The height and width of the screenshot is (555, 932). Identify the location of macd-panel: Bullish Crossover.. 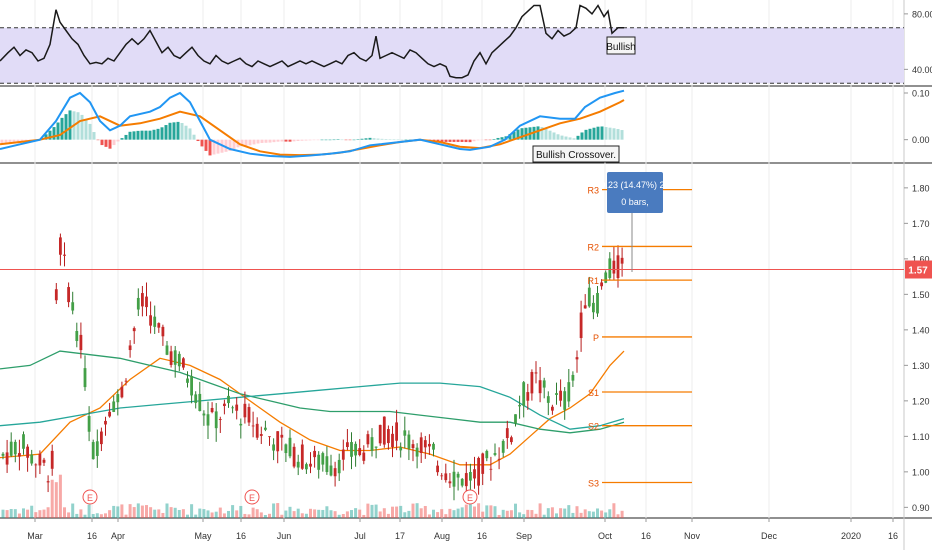
(312, 126).